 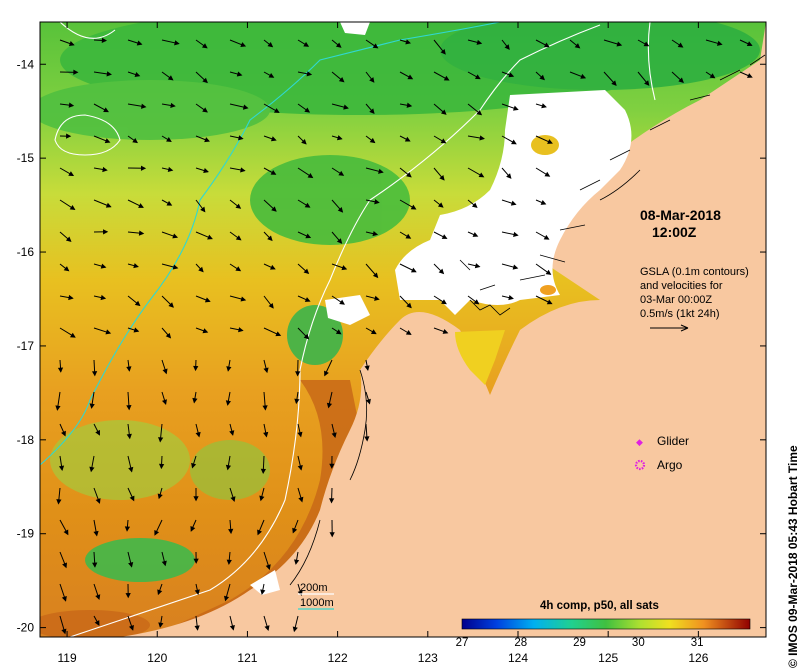 What do you see at coordinates (698, 658) in the screenshot?
I see `lon-tick-label: 126` at bounding box center [698, 658].